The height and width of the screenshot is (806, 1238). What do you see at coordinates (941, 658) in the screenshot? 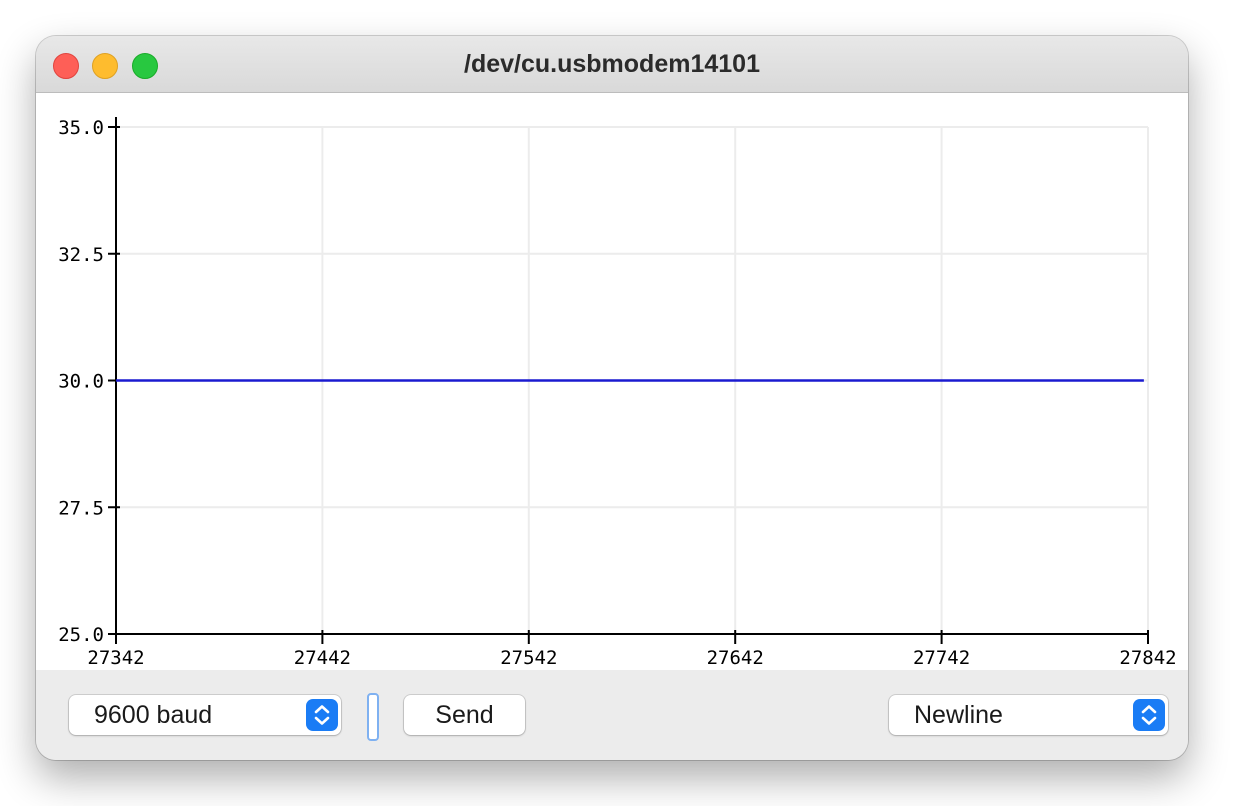
I see `x-tick-label-4: 27742` at bounding box center [941, 658].